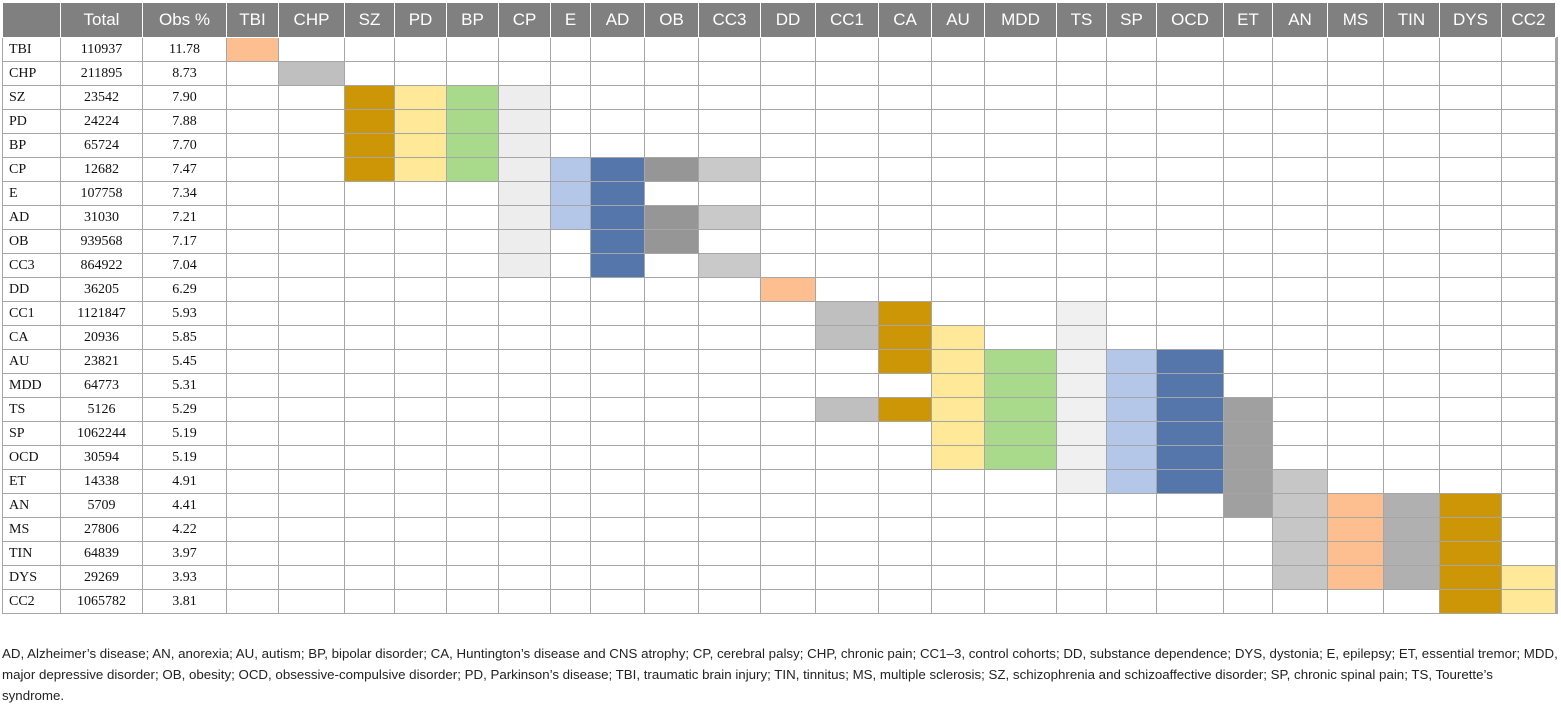 This screenshot has width=1561, height=706. Describe the element at coordinates (184, 577) in the screenshot. I see `obs-percent-cell: 3.93` at that location.